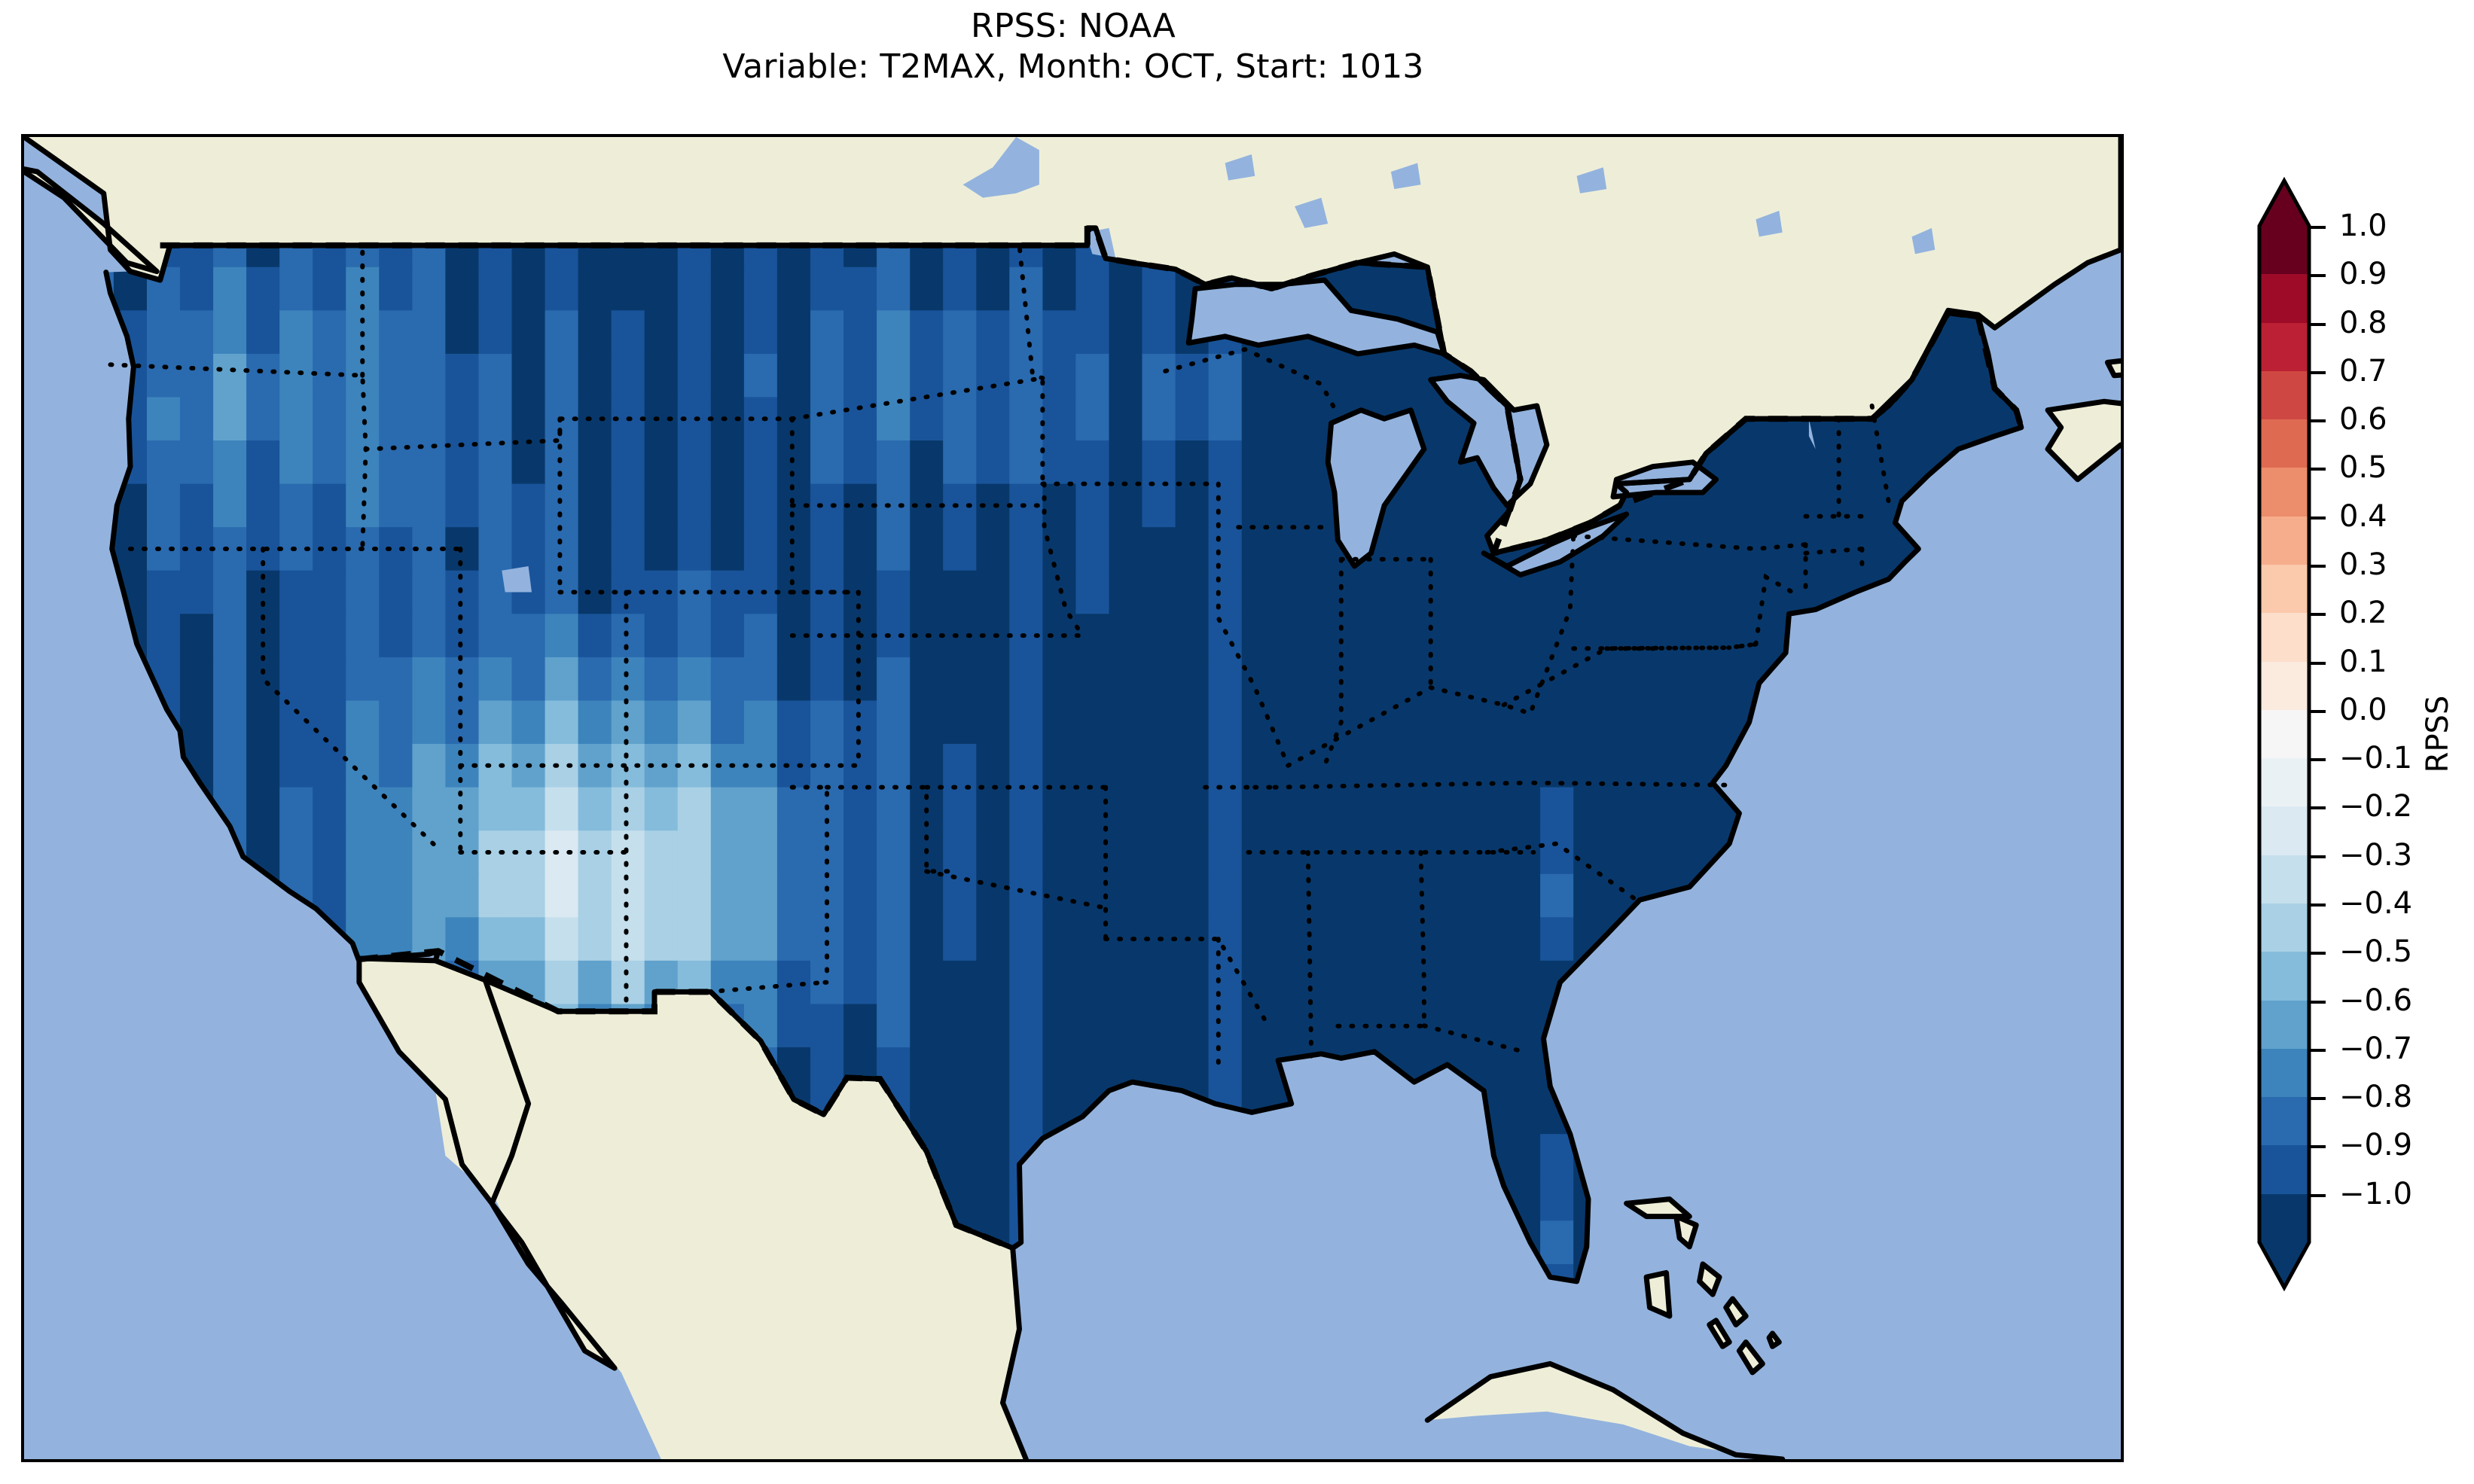 The height and width of the screenshot is (1484, 2474). Describe the element at coordinates (1000, 167) in the screenshot. I see `lake-winnipeg` at that location.